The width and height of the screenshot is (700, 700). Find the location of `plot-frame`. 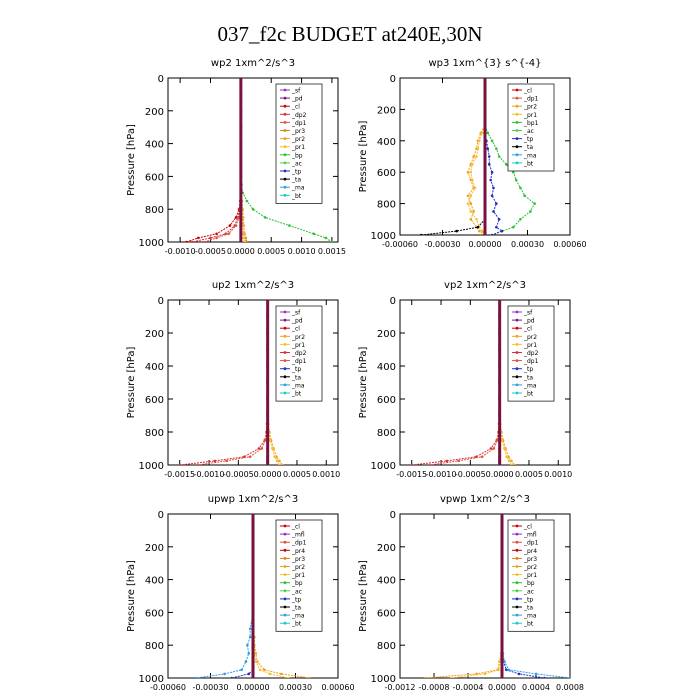

plot-frame is located at coordinates (253, 382).